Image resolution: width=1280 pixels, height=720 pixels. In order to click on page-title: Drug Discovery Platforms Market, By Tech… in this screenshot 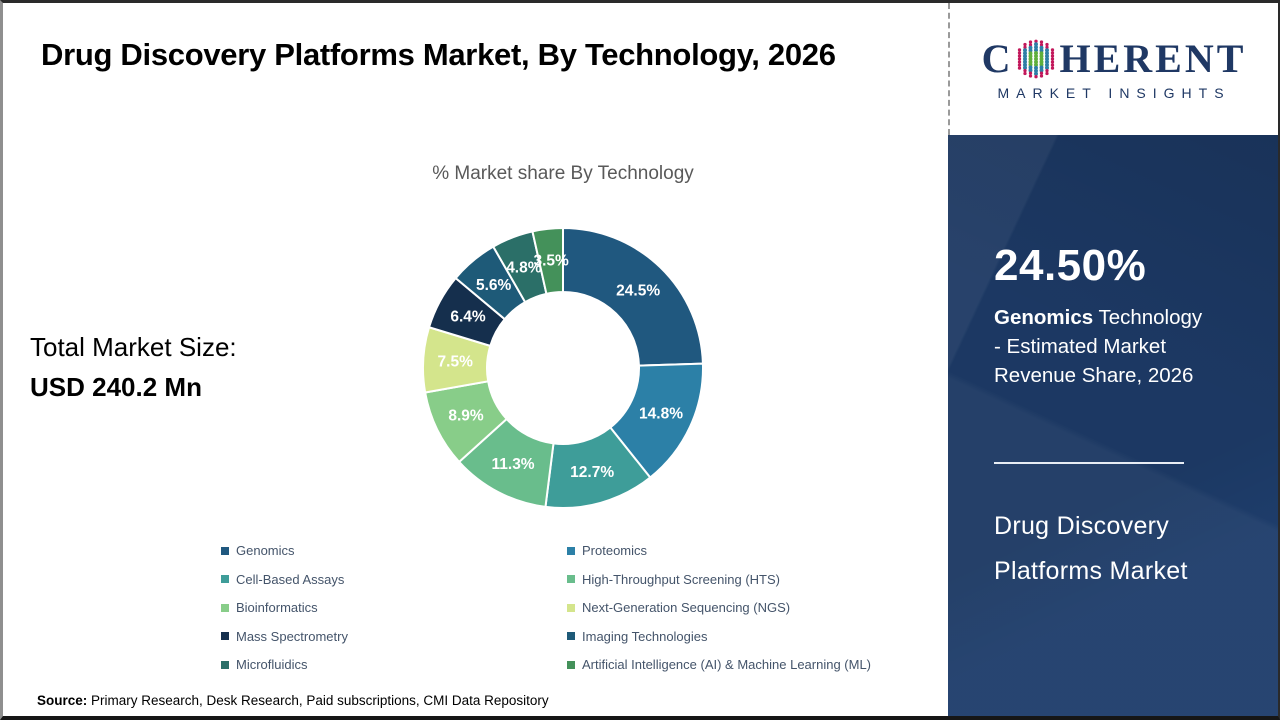, I will do `click(438, 54)`.